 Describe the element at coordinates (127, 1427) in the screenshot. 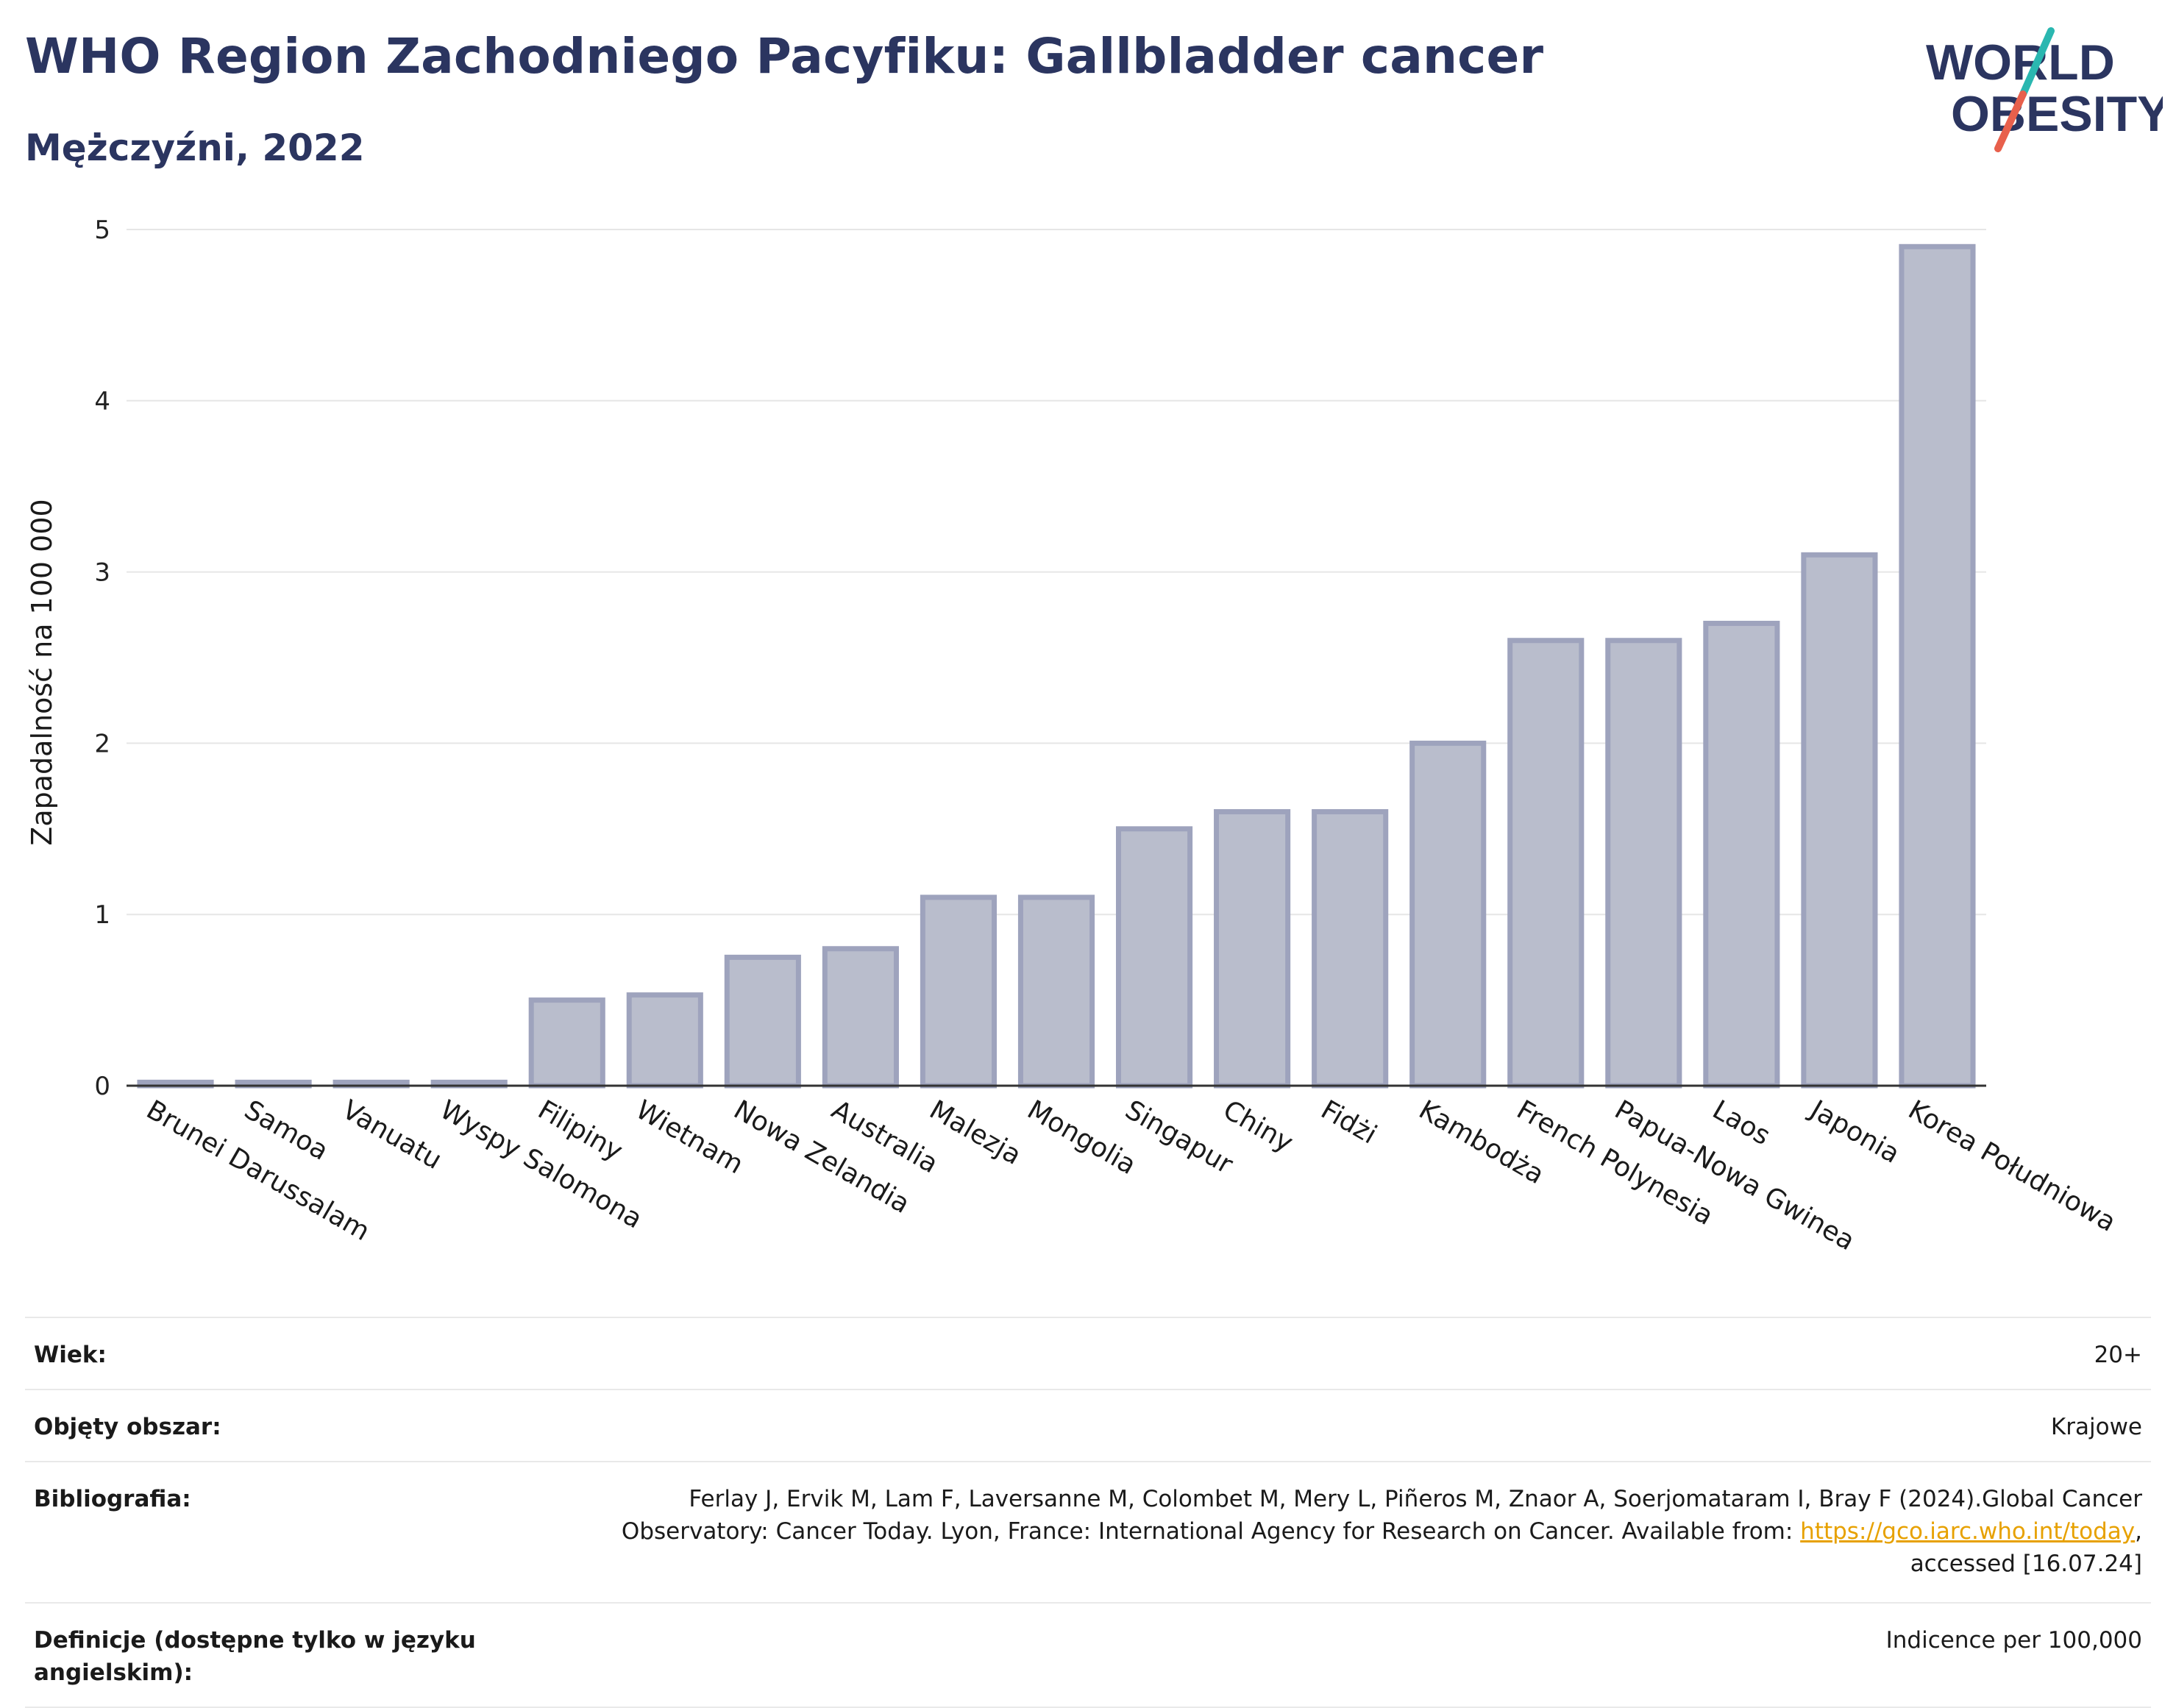

I see `meta-coverage-label: Objęty obszar:` at that location.